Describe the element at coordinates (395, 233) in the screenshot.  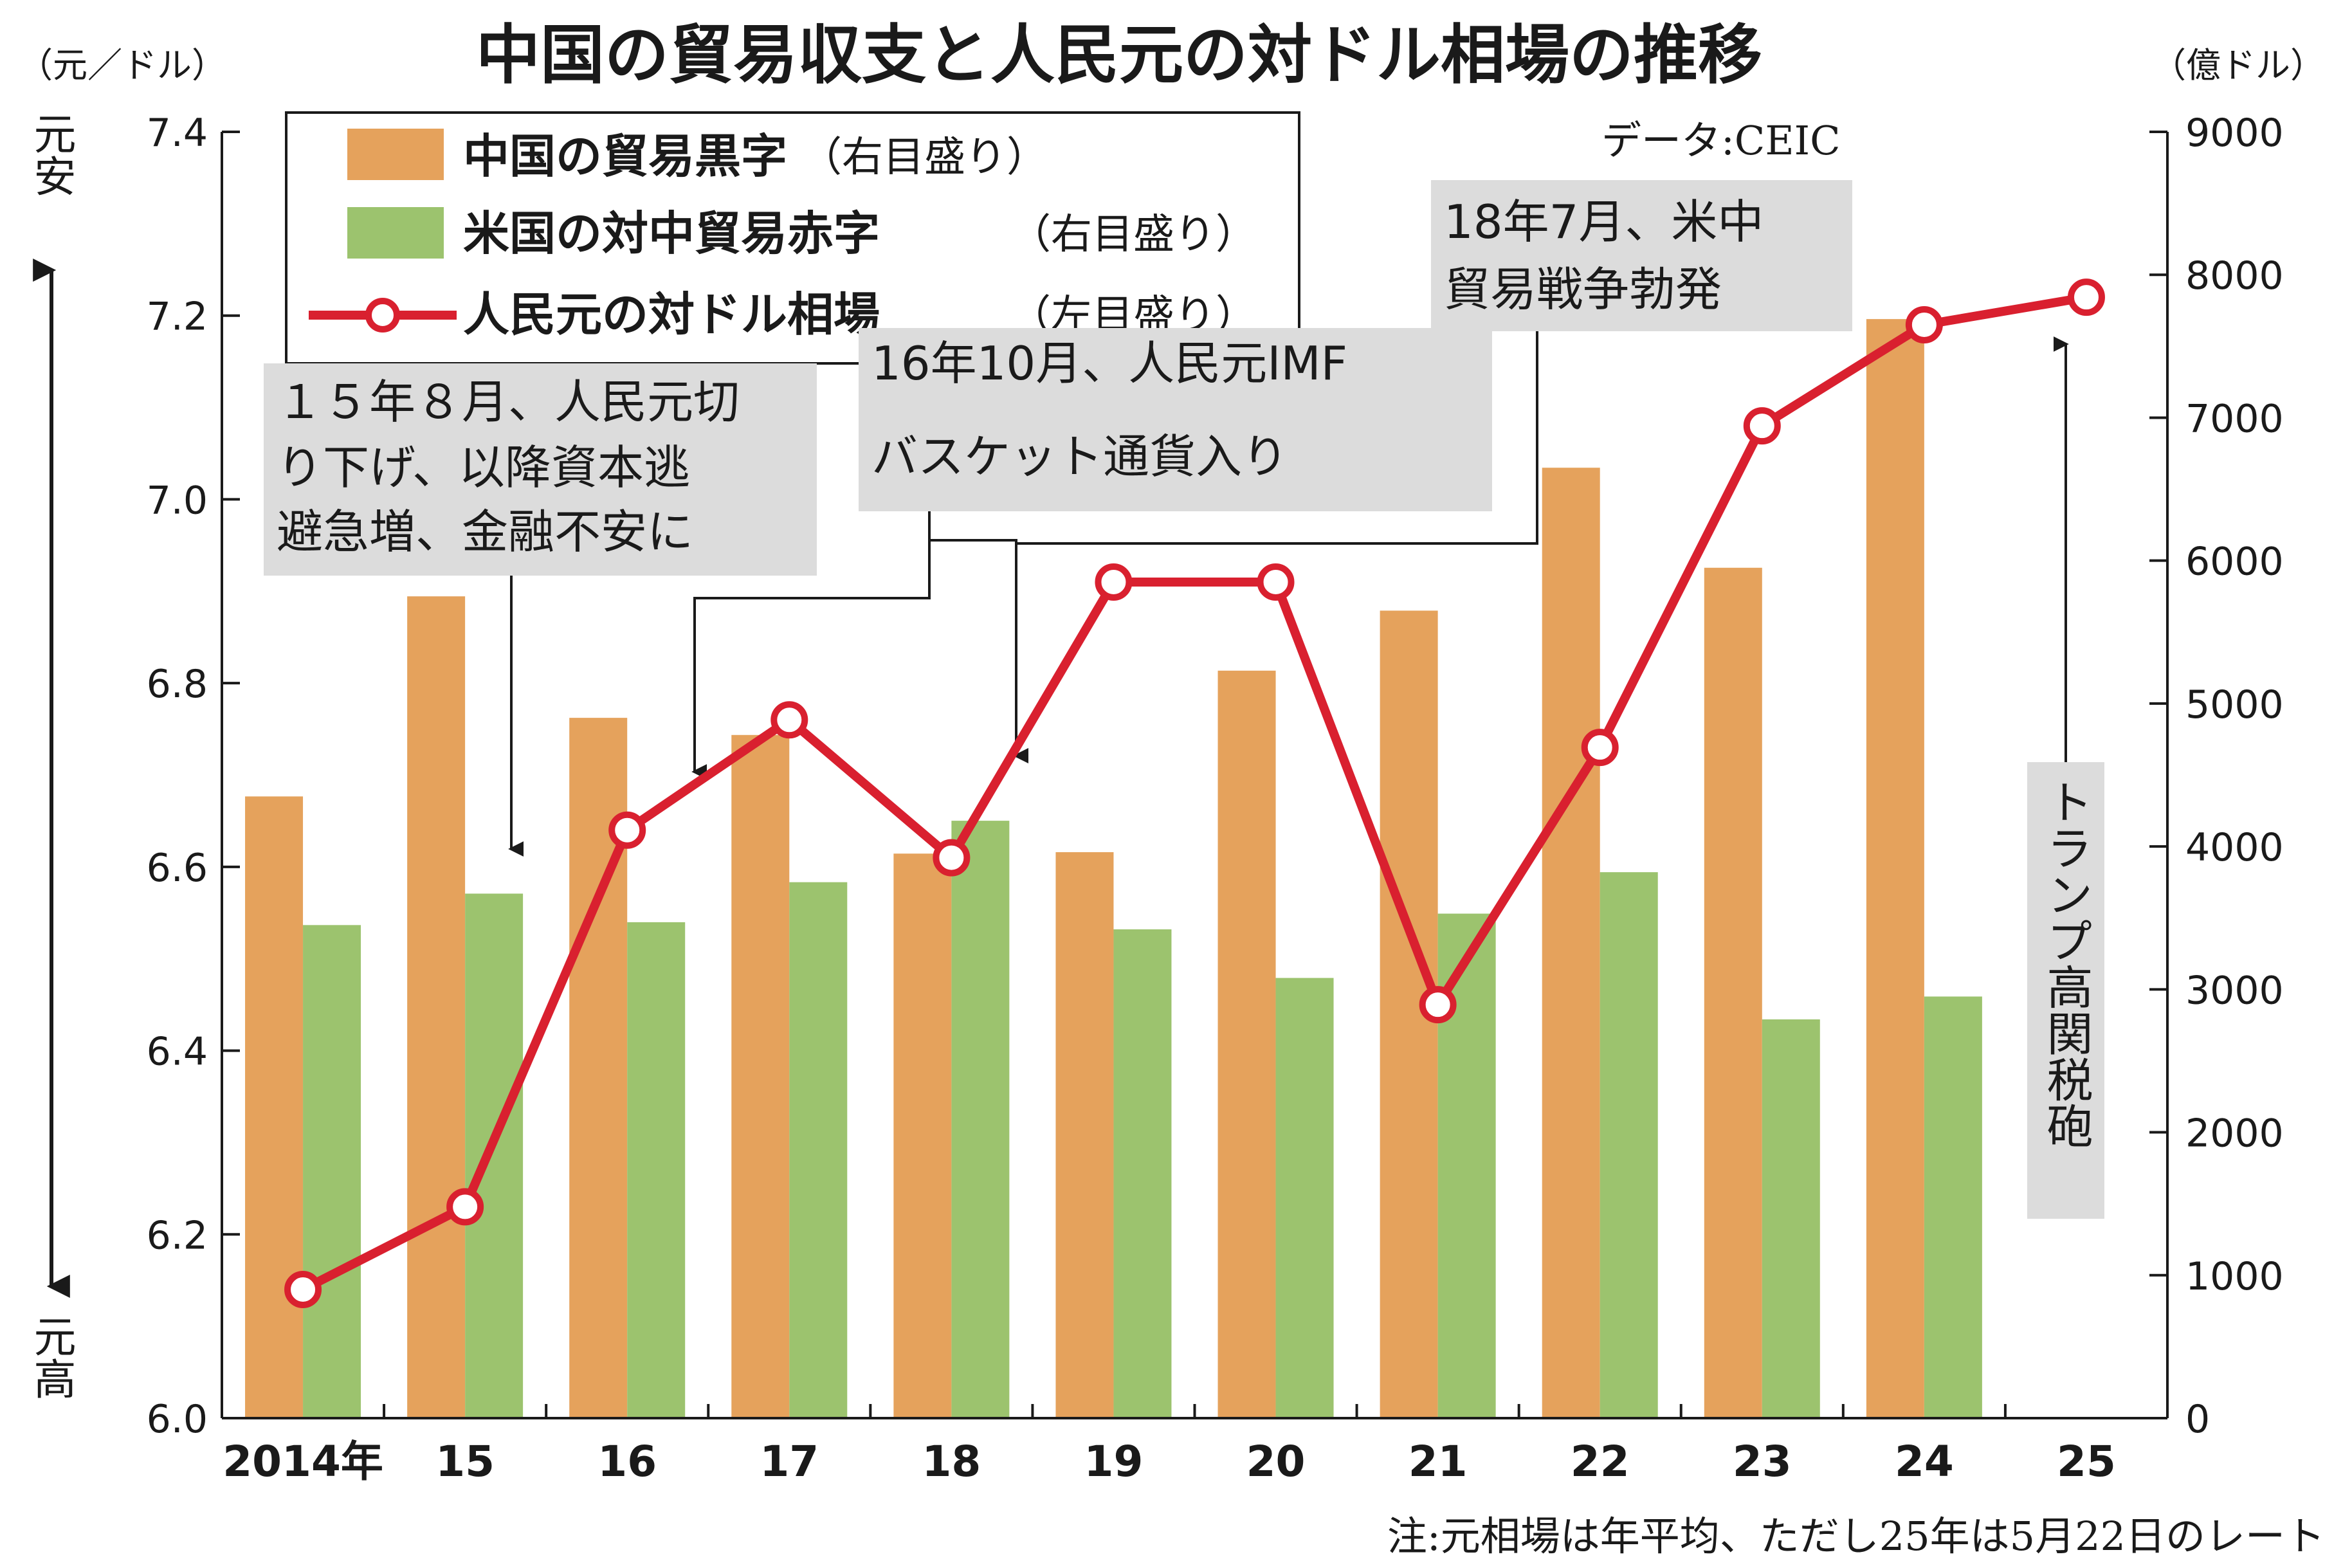
I see `legend-swatch-deficit` at that location.